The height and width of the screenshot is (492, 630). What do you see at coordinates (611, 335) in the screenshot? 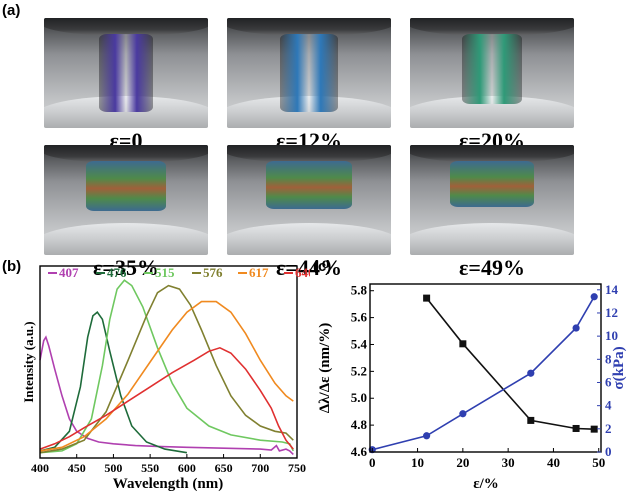
I see `y-right-tick-label: 10` at bounding box center [611, 335].